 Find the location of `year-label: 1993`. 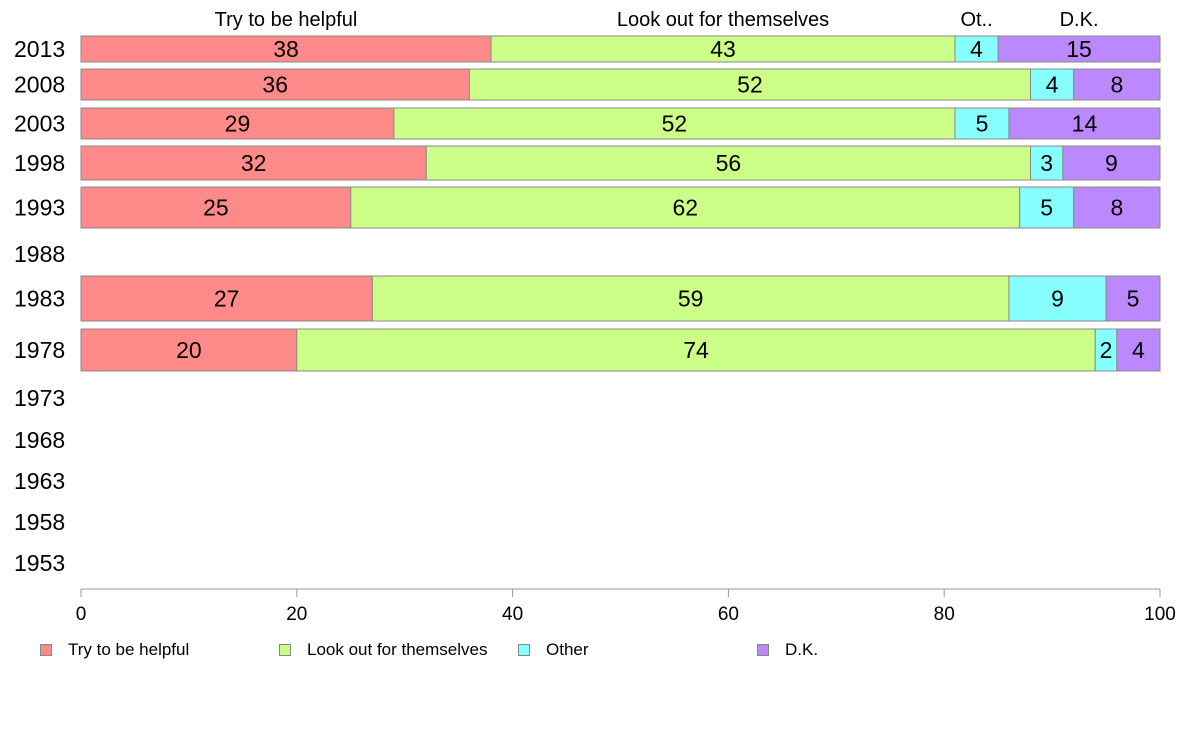

year-label: 1993 is located at coordinates (39, 208).